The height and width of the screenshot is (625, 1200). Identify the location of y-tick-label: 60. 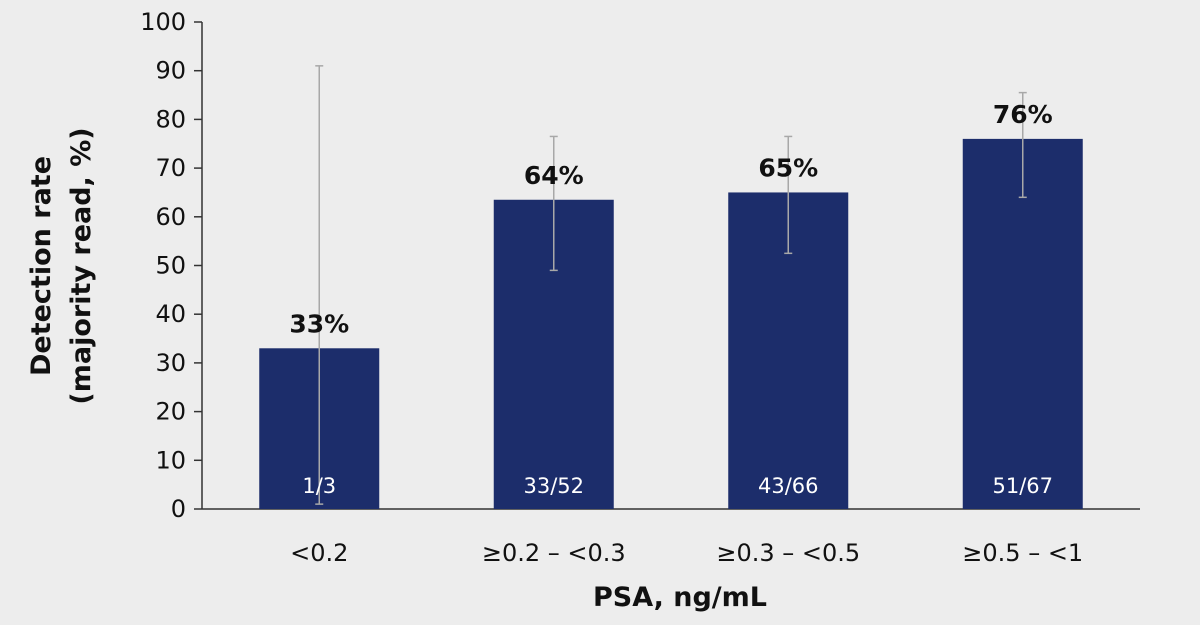
(170, 217).